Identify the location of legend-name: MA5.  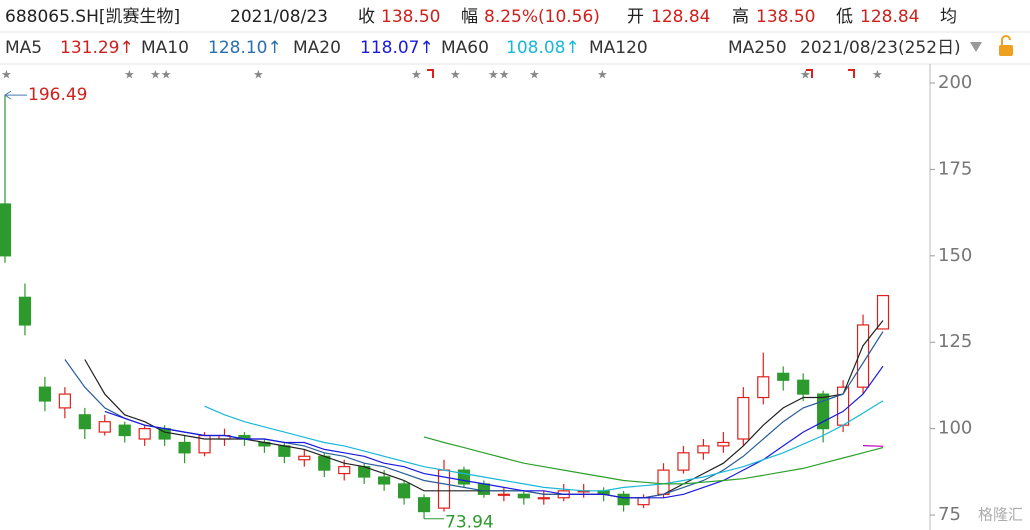
(23, 48).